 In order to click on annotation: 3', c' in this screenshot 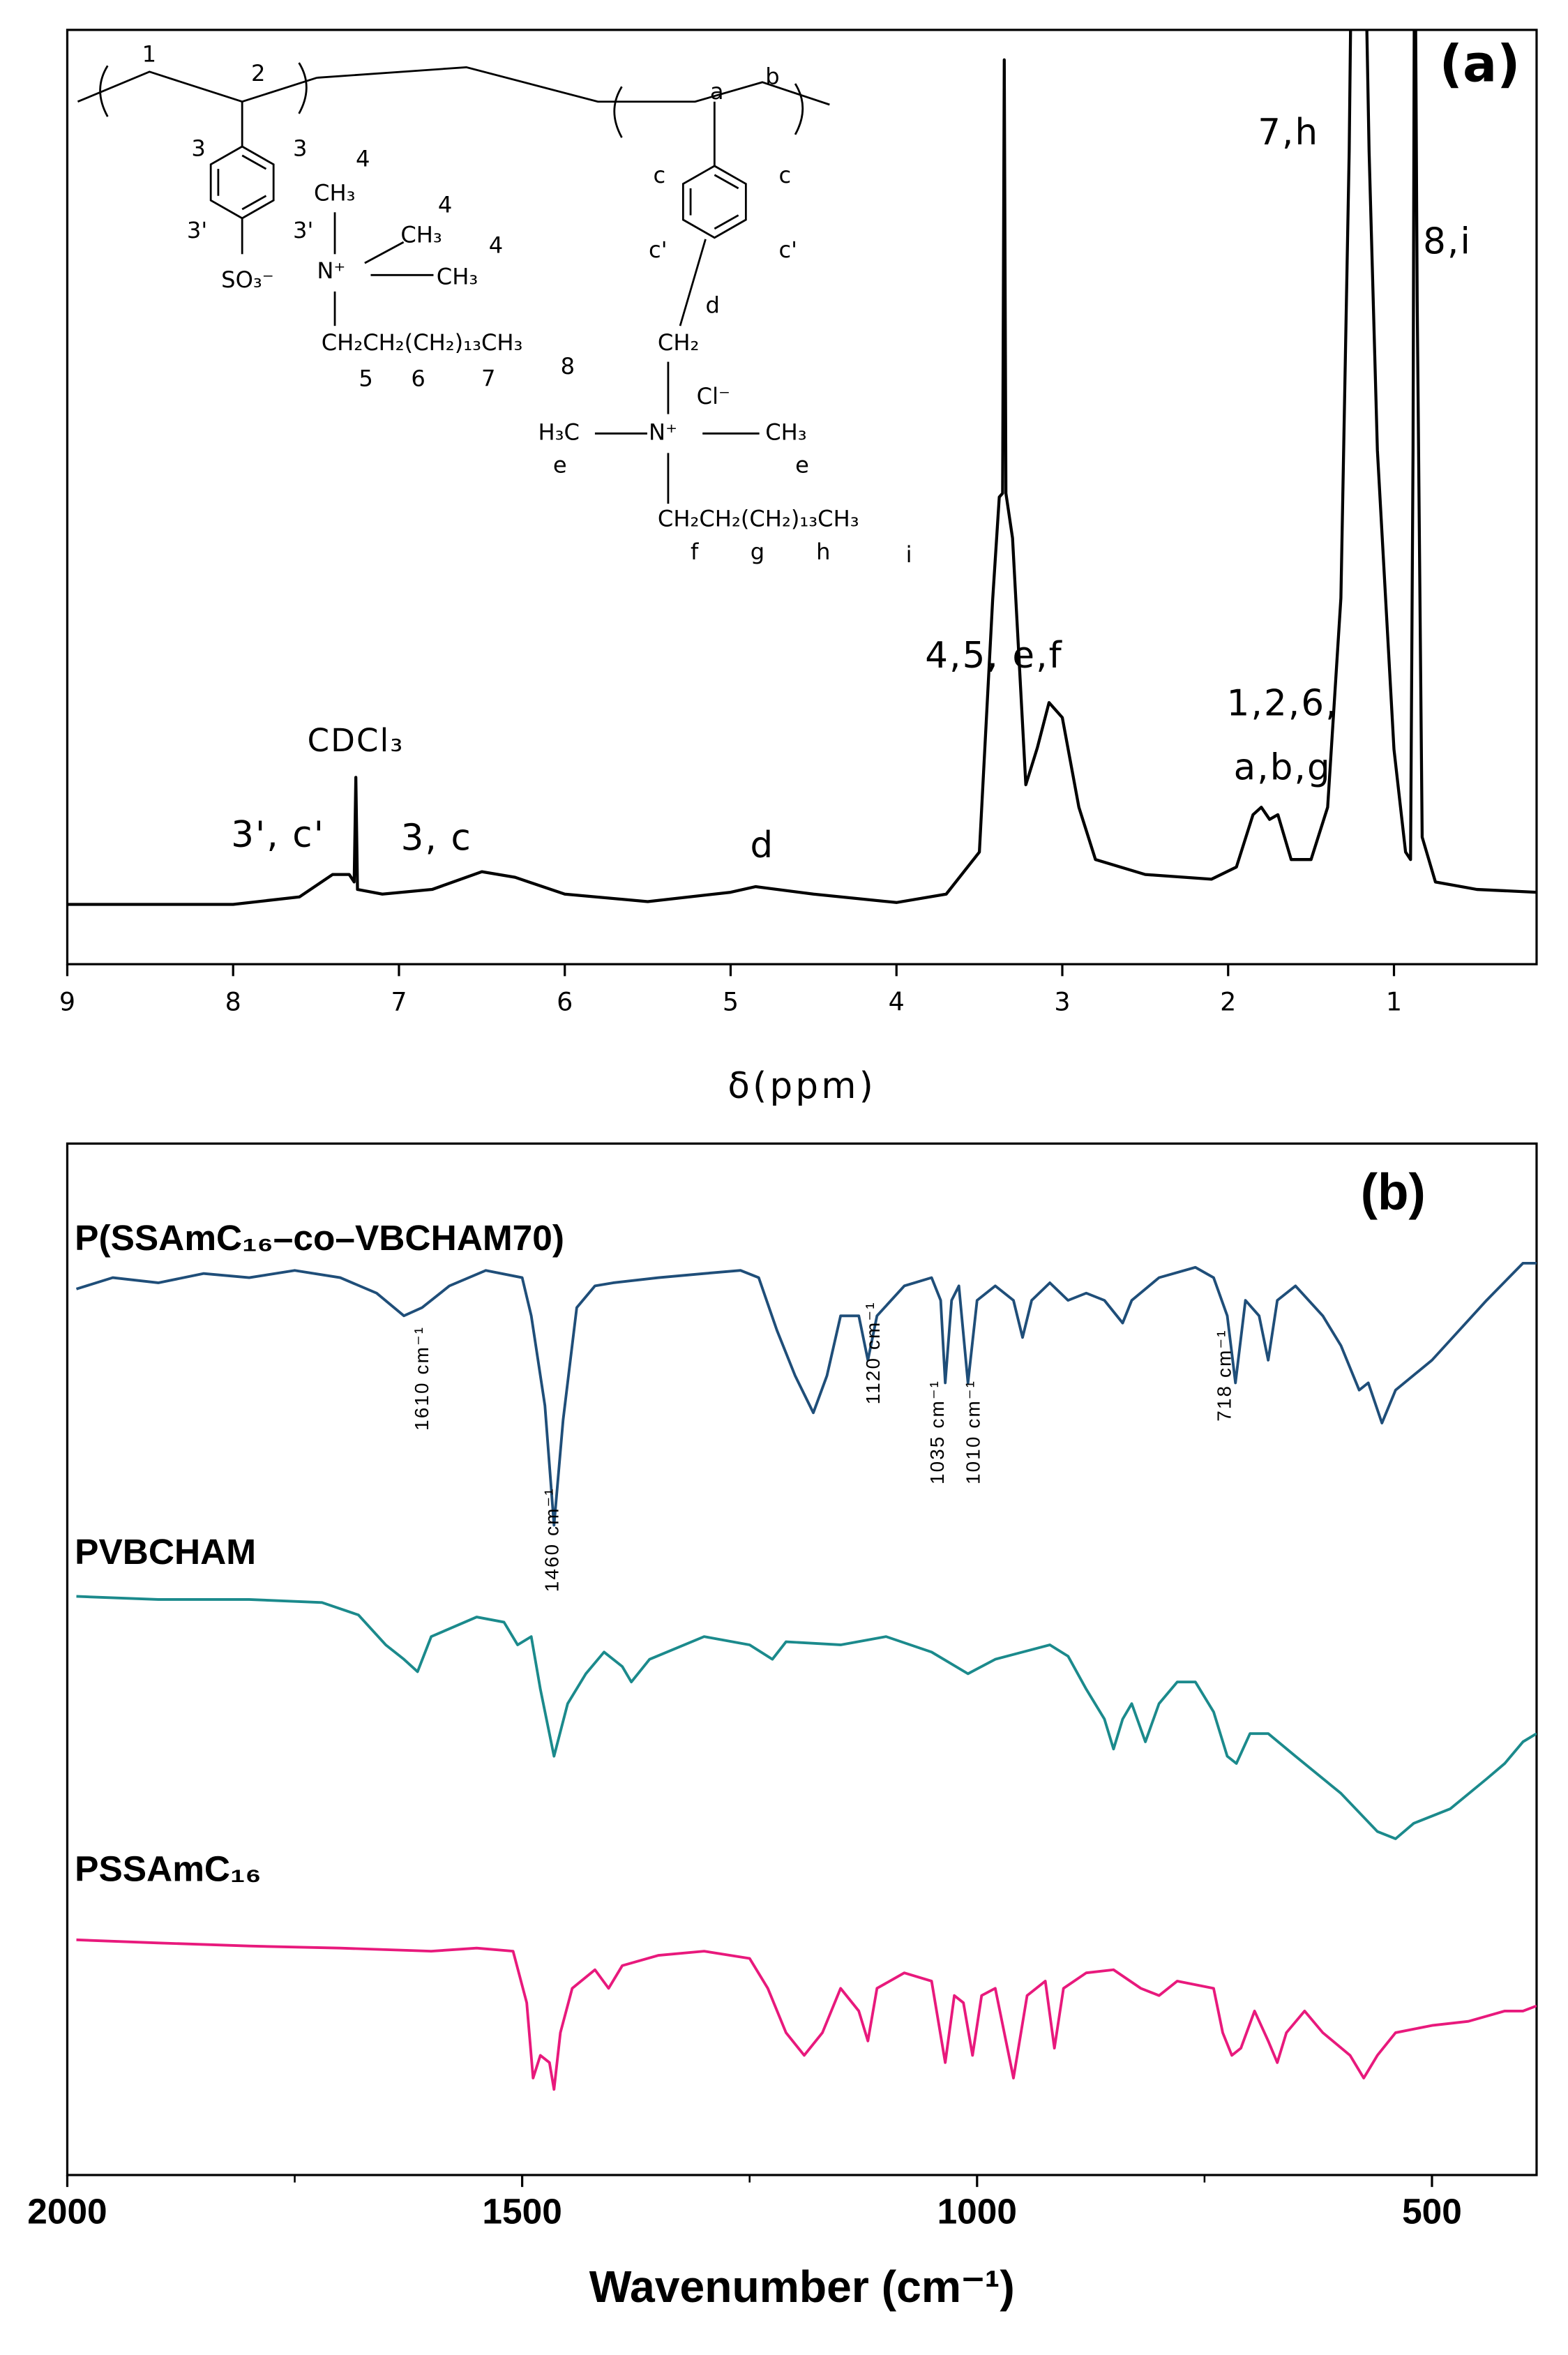, I will do `click(278, 835)`.